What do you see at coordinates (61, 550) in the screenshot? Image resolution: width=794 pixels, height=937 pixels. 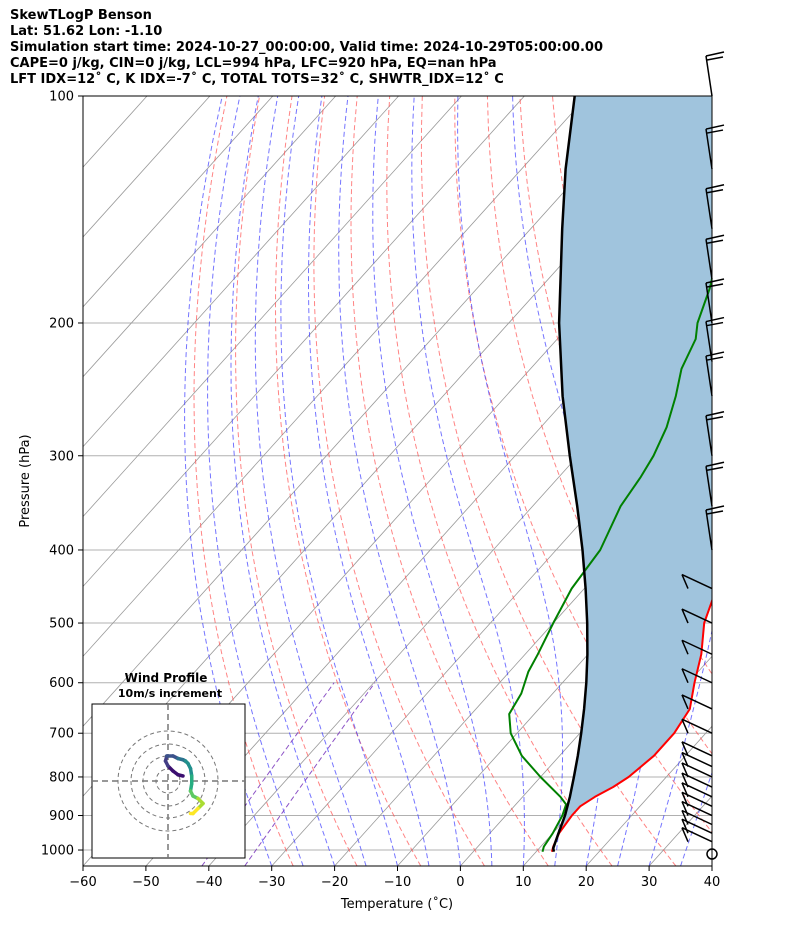 I see `y-tick-label: 400` at bounding box center [61, 550].